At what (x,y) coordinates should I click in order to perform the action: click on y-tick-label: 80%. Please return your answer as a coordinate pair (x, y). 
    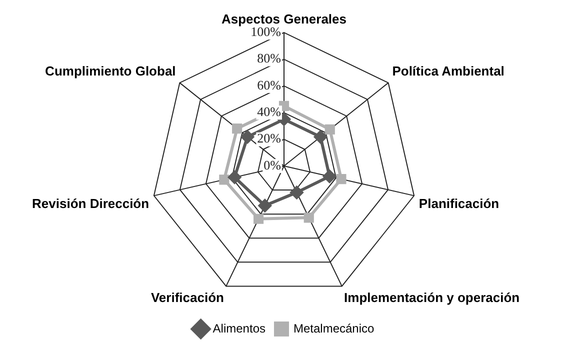
    Looking at the image, I should click on (269, 58).